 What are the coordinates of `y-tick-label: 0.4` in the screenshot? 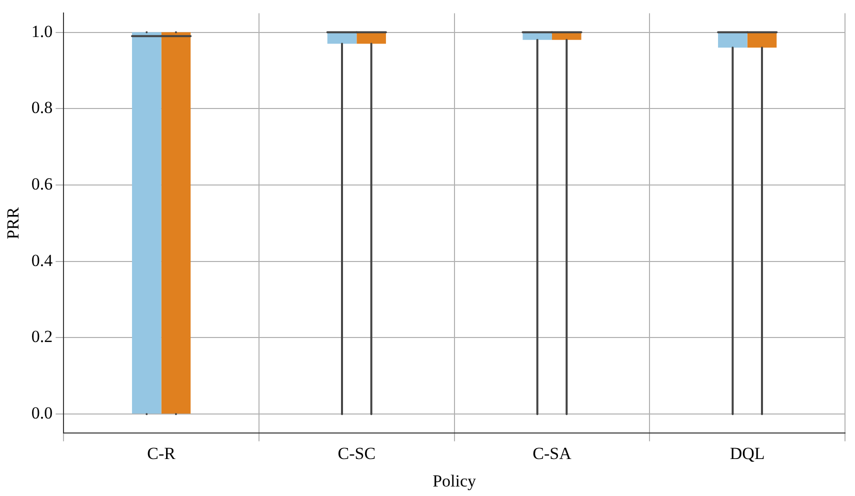 It's located at (42, 260).